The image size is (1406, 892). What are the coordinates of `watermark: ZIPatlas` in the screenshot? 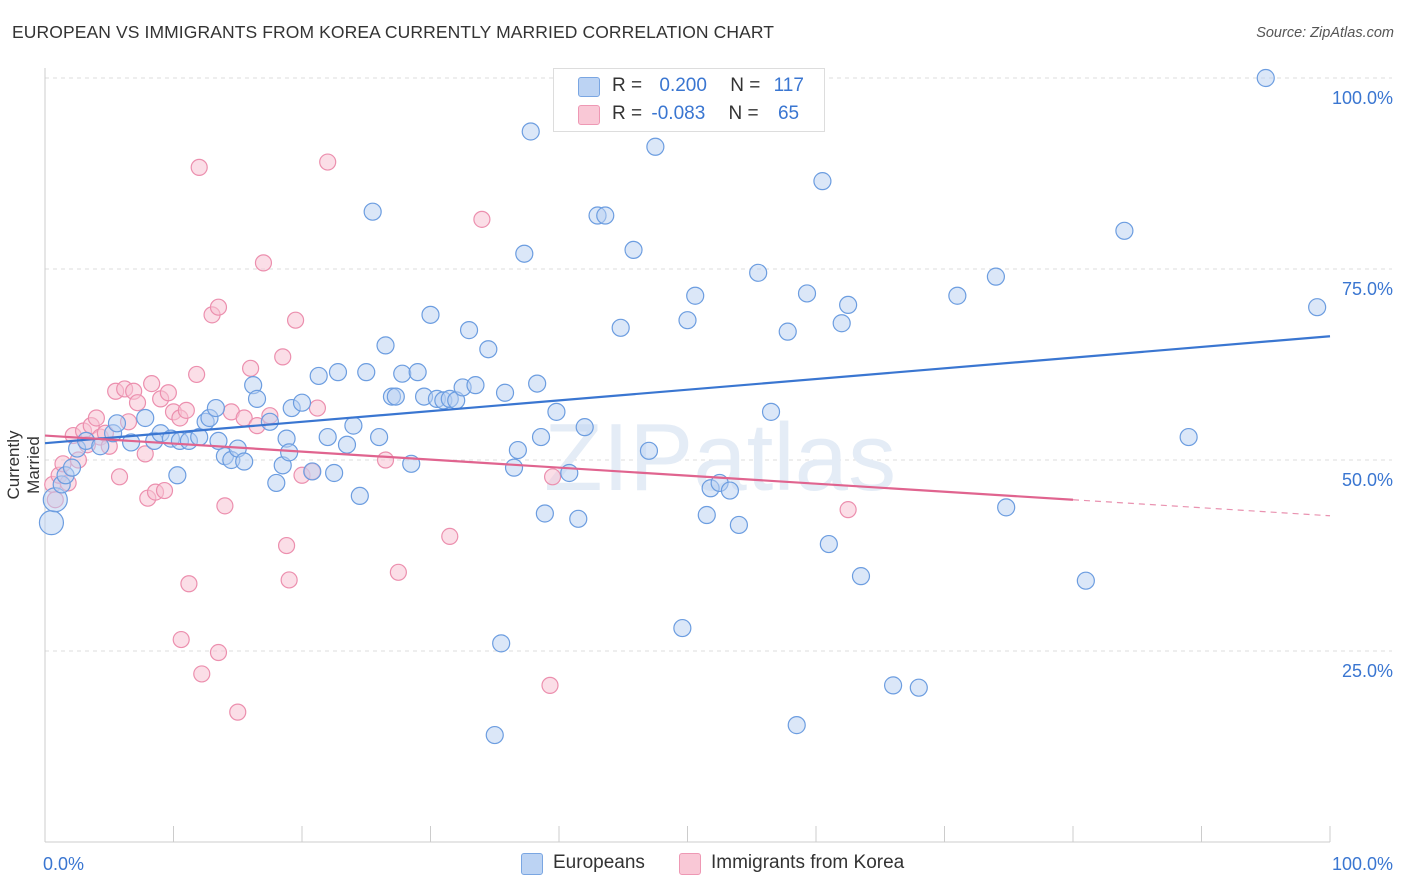 It's located at (720, 457).